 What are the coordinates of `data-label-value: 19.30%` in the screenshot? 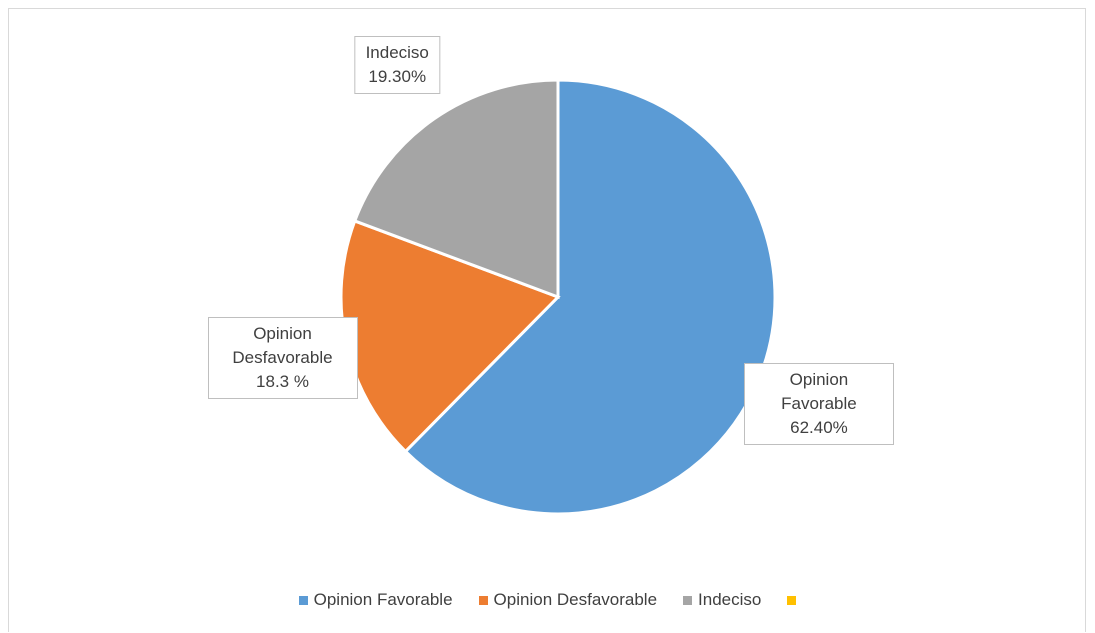 It's located at (397, 77).